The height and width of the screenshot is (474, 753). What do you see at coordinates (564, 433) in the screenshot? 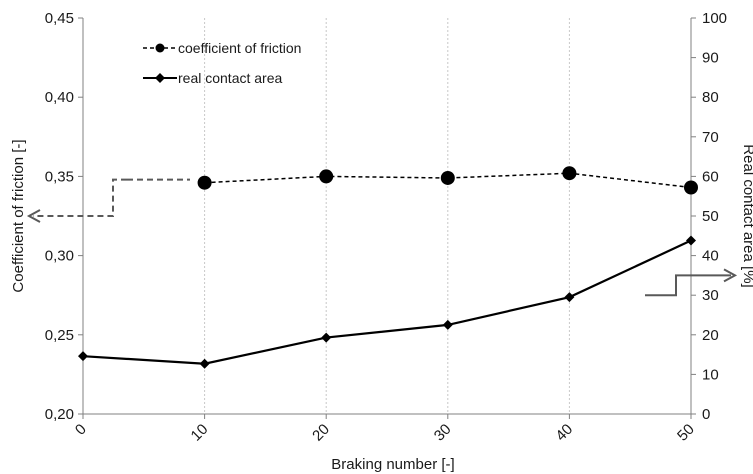
I see `x-tick-label: 40` at bounding box center [564, 433].